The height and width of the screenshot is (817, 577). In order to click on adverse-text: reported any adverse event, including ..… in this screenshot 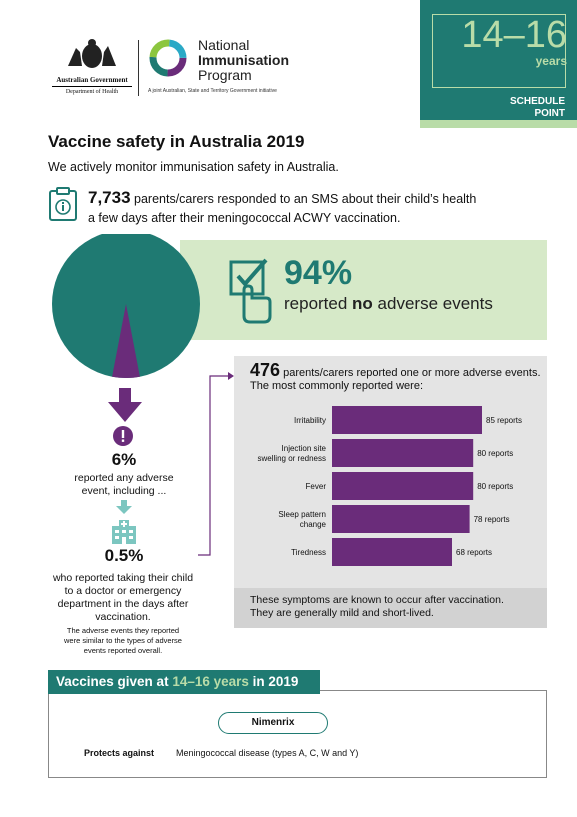, I will do `click(124, 485)`.